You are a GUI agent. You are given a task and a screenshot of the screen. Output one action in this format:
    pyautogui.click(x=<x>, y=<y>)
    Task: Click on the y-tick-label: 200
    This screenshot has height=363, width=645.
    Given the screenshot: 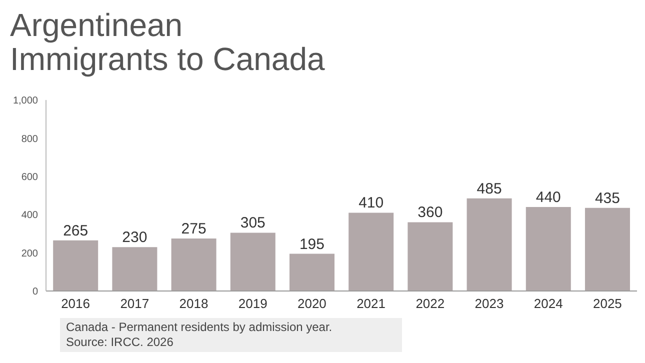 What is the action you would take?
    pyautogui.click(x=29, y=254)
    